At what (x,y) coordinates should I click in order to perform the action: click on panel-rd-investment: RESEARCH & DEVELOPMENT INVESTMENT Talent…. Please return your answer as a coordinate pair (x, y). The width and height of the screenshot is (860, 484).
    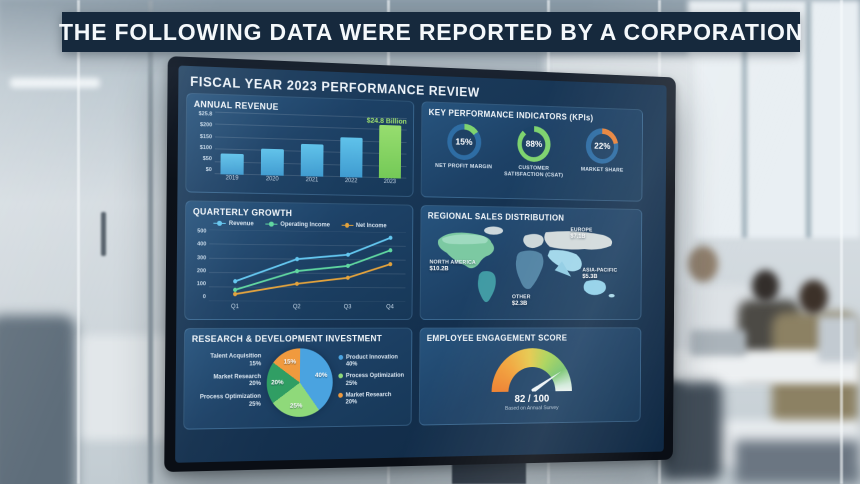
    Looking at the image, I should click on (298, 378).